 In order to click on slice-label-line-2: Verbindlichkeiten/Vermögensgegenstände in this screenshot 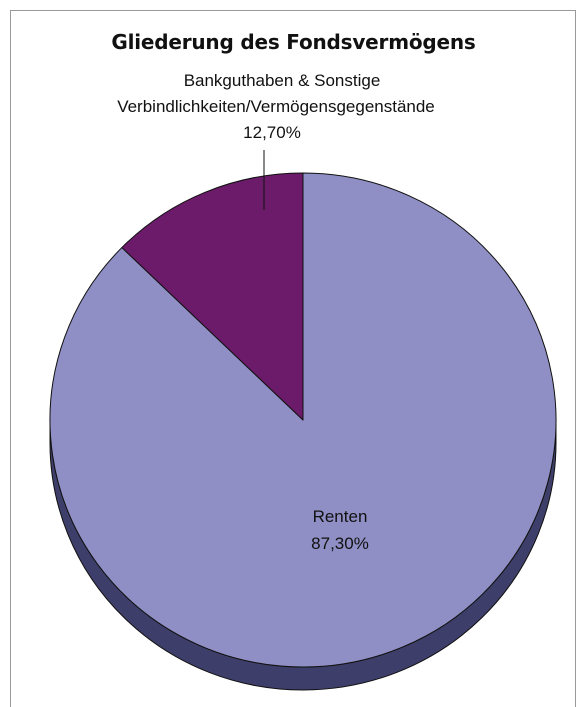, I will do `click(276, 106)`.